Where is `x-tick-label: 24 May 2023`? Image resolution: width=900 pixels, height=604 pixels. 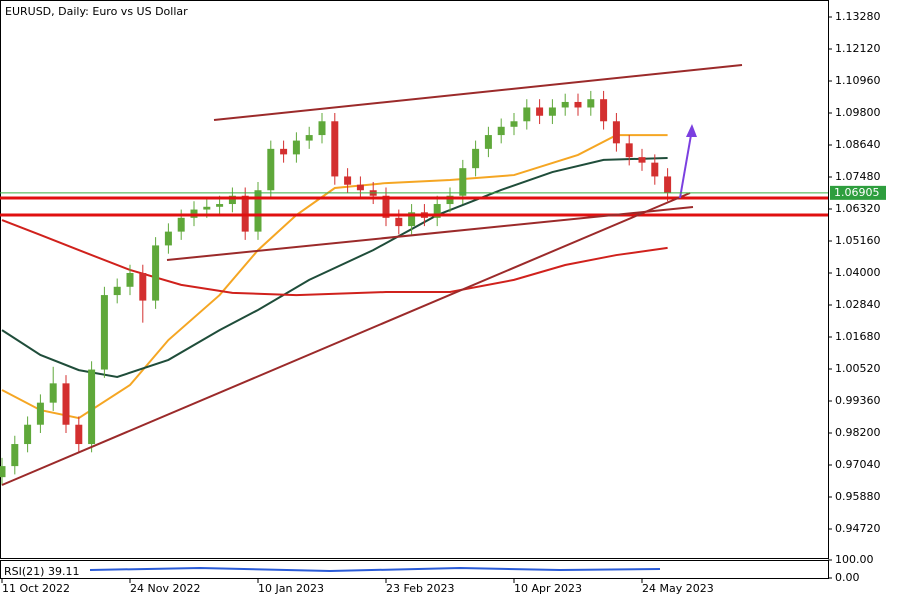 x-tick-label: 24 May 2023 is located at coordinates (678, 588).